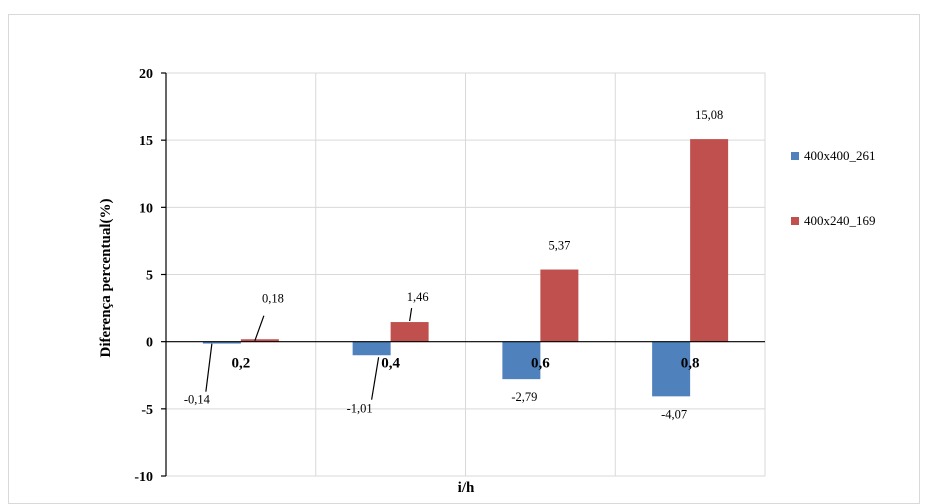 The width and height of the screenshot is (925, 504). What do you see at coordinates (146, 208) in the screenshot?
I see `y-tick-label: 10` at bounding box center [146, 208].